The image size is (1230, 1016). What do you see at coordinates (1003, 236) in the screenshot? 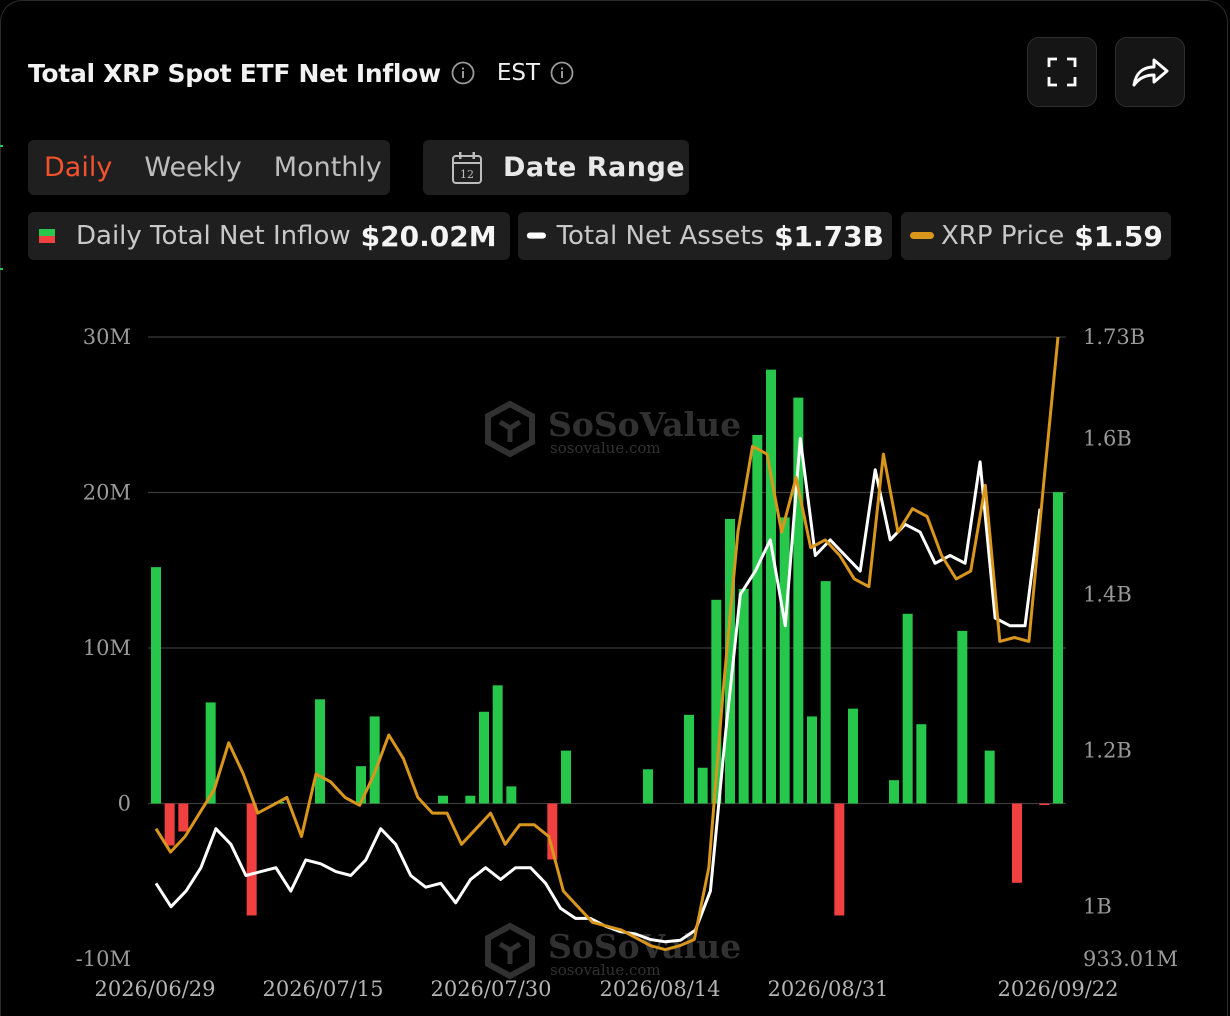
I see `legend-price-label: XRP Price` at bounding box center [1003, 236].